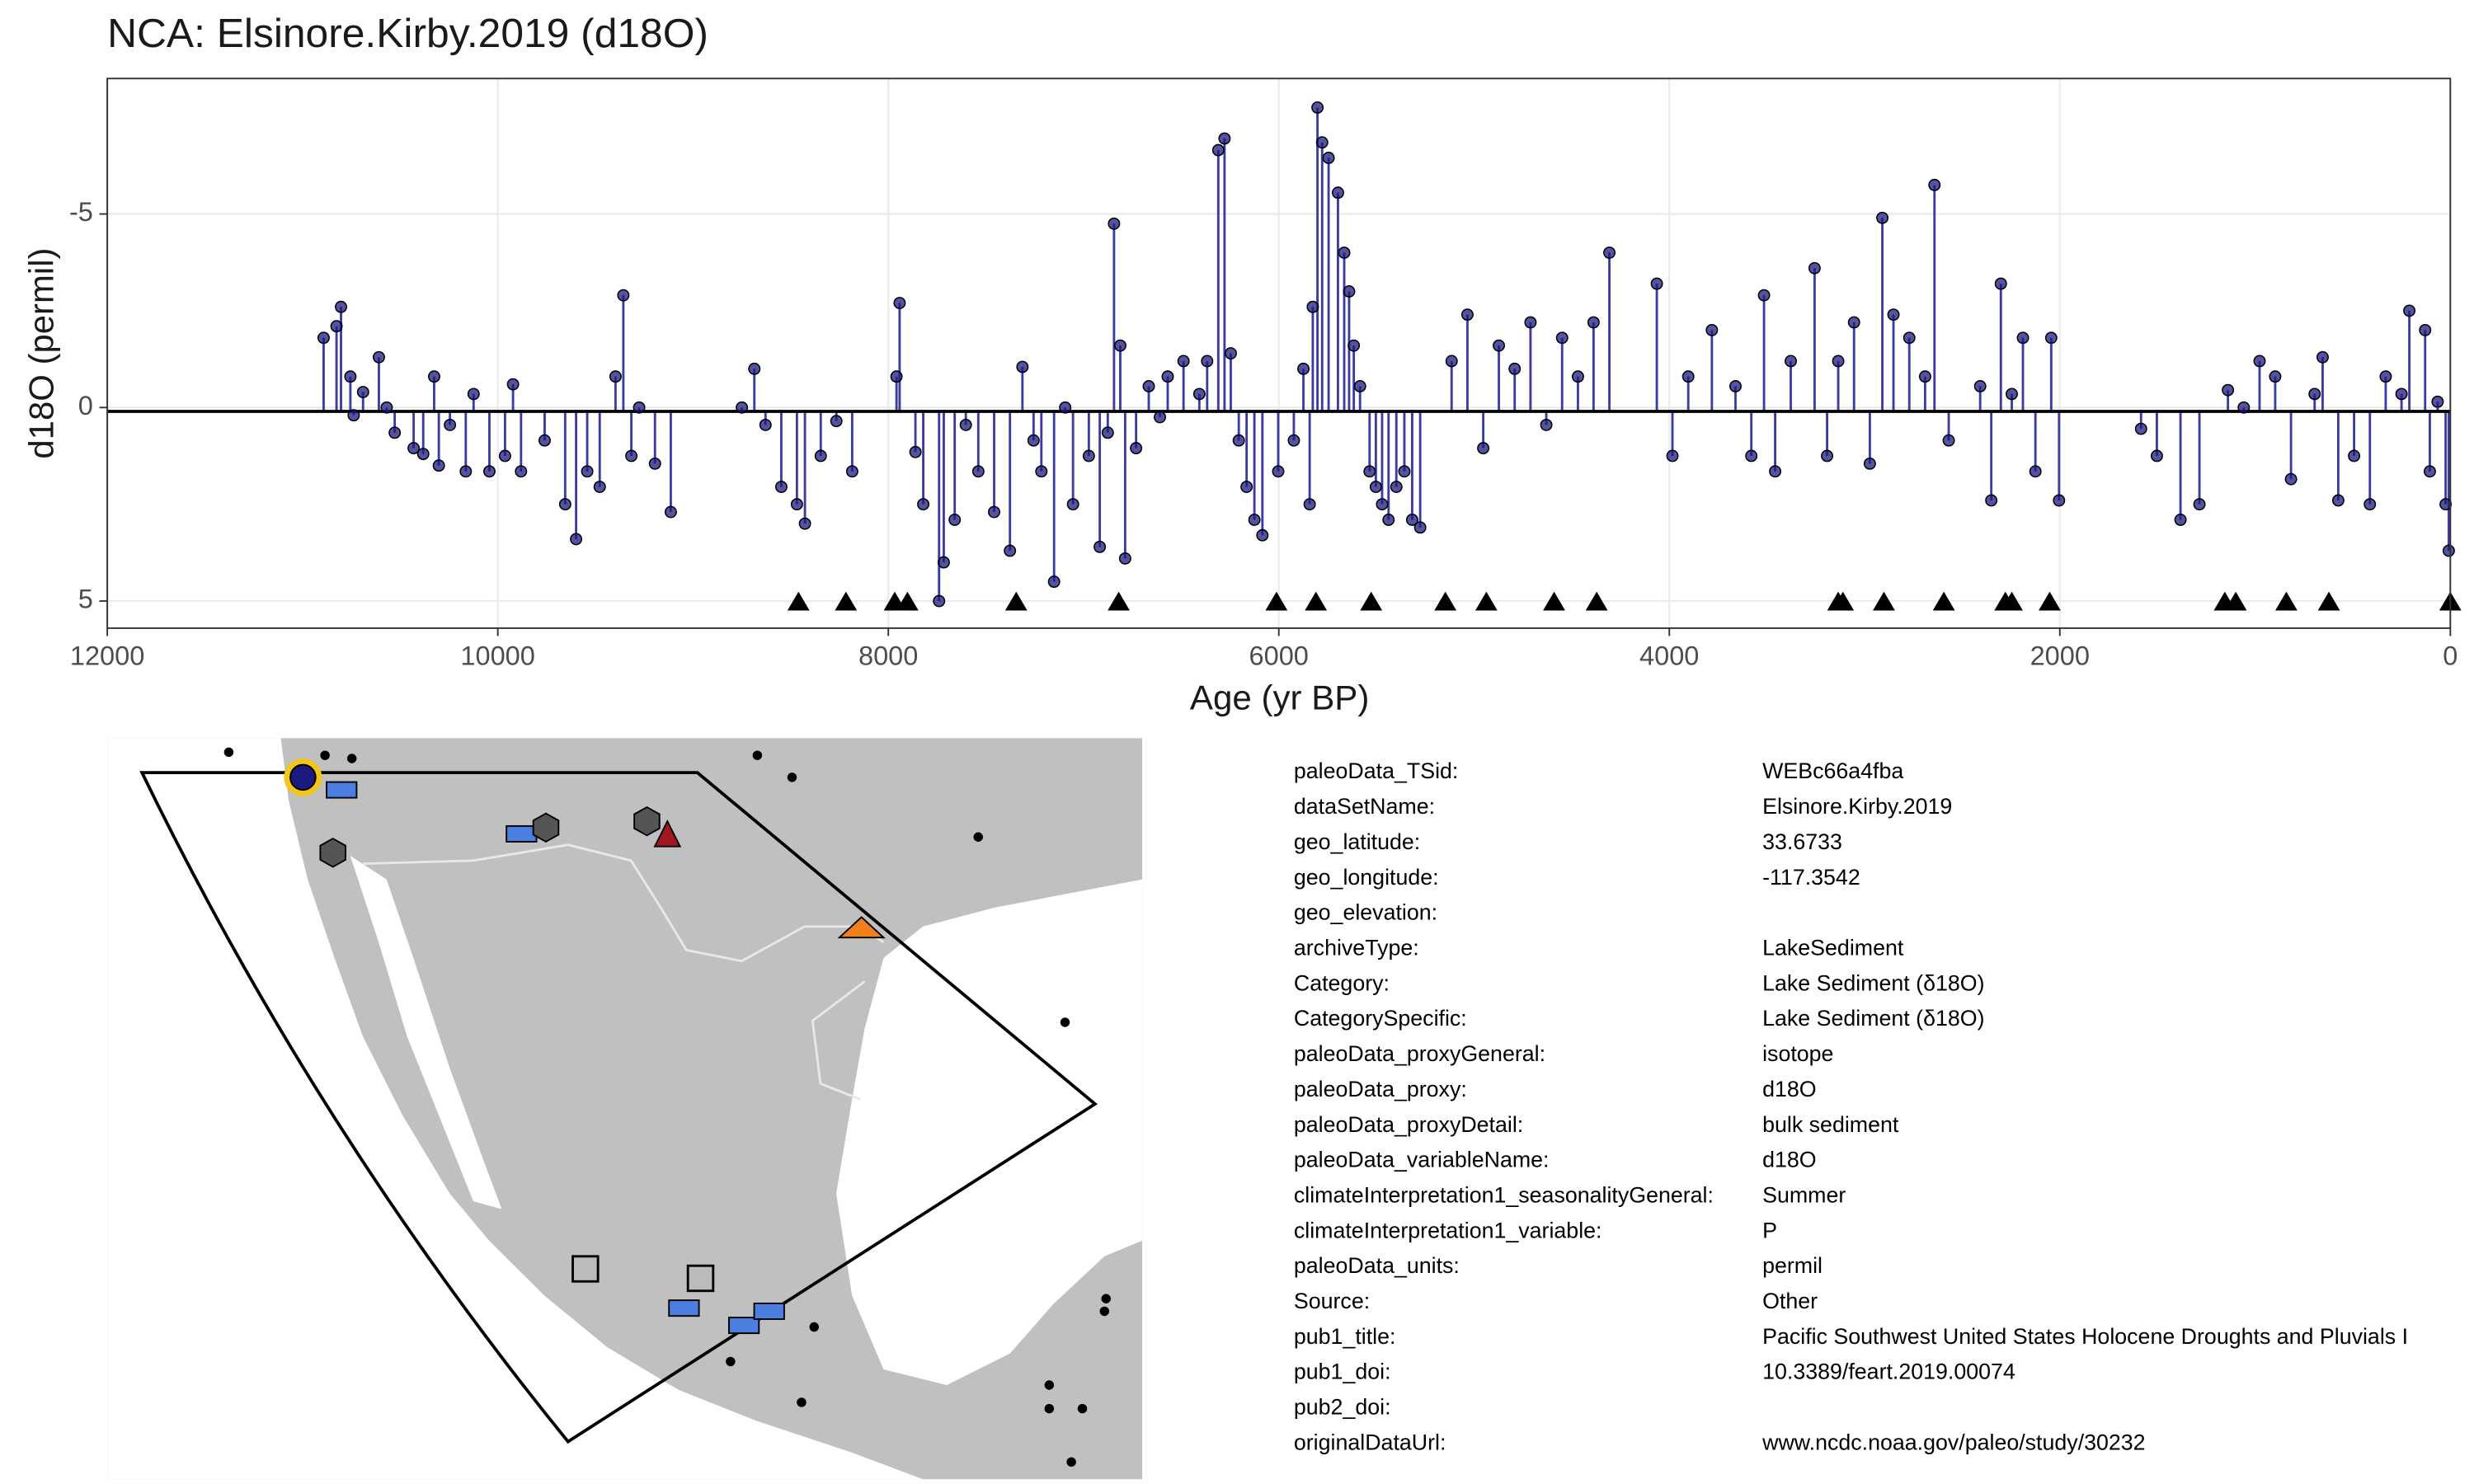 The height and width of the screenshot is (1484, 2474). What do you see at coordinates (107, 656) in the screenshot?
I see `x-tick-label: 12000` at bounding box center [107, 656].